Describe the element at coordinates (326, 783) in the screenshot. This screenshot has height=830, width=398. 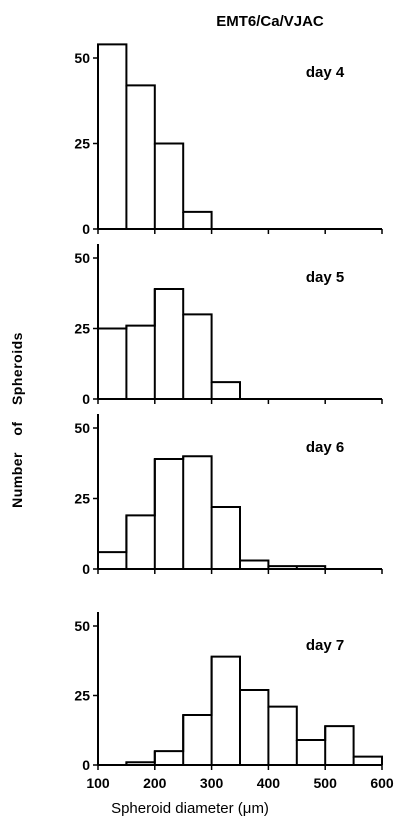
I see `x-tick-label: 500` at that location.